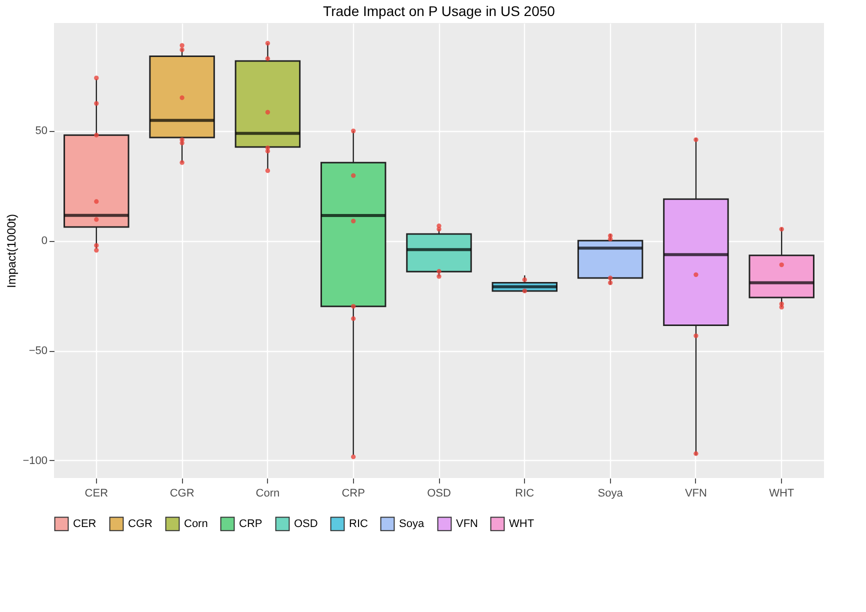 This screenshot has height=612, width=866. Describe the element at coordinates (353, 494) in the screenshot. I see `x-tick-label: CRP` at that location.